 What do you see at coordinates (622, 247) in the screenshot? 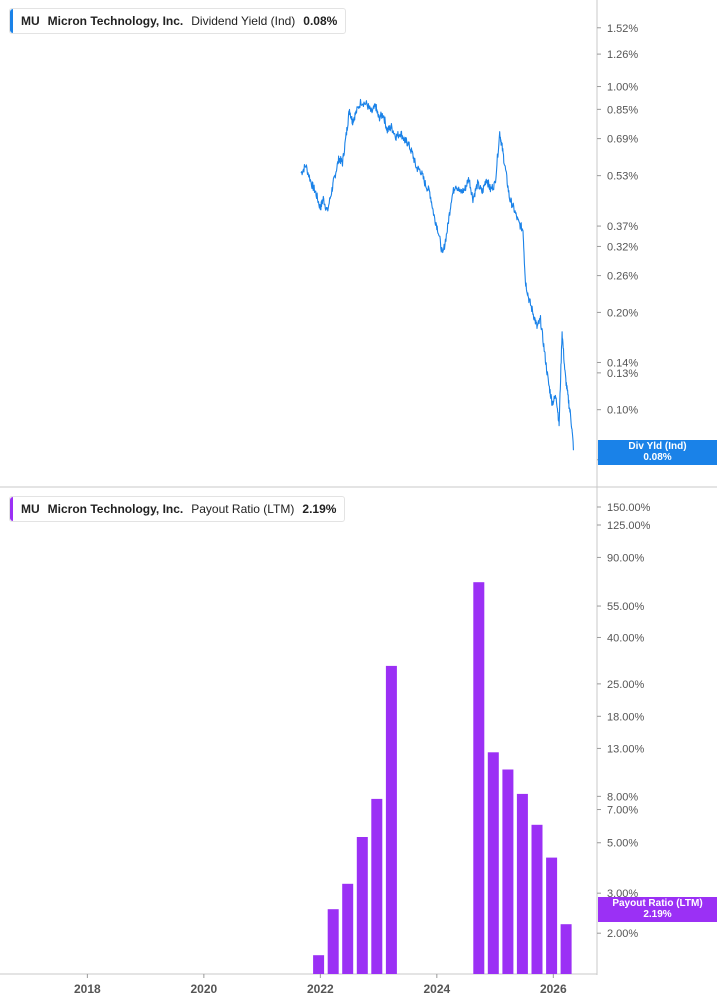
I see `y-tick-label: 0.32%` at bounding box center [622, 247].